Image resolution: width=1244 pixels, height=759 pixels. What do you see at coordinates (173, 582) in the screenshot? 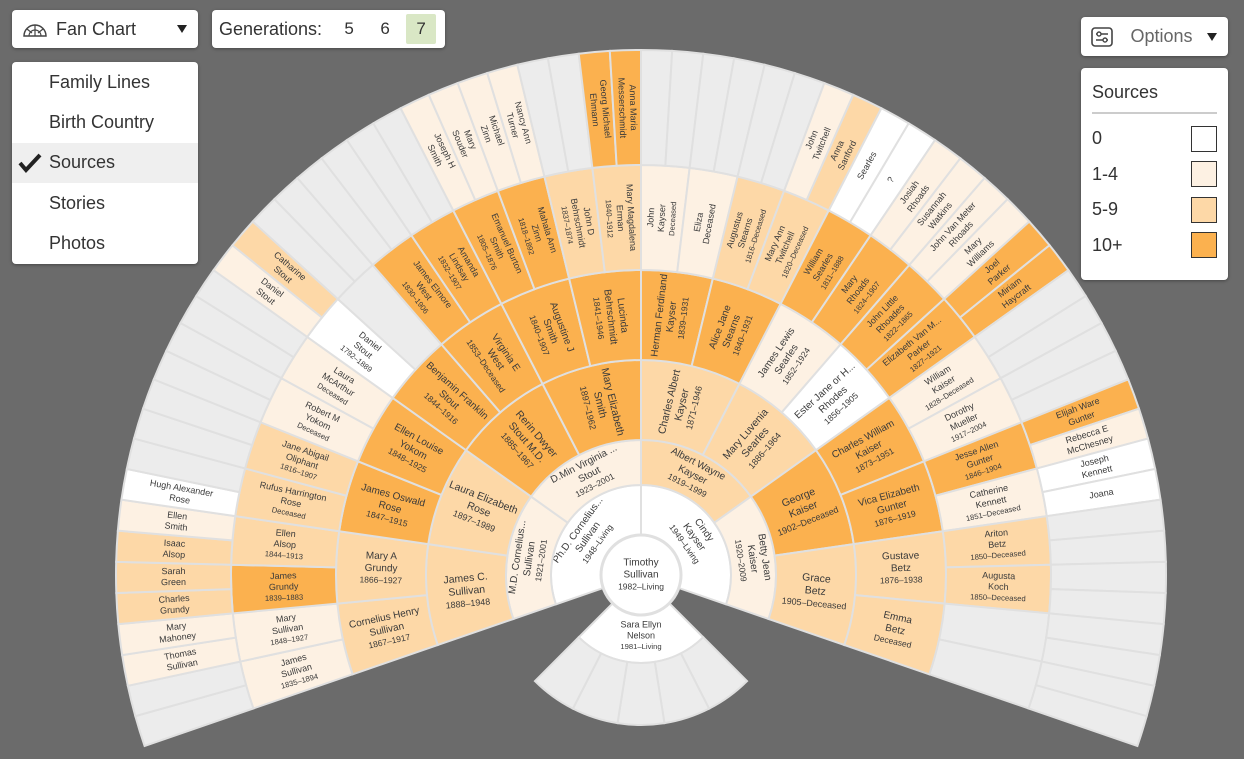
I see `label-line: Green` at bounding box center [173, 582].